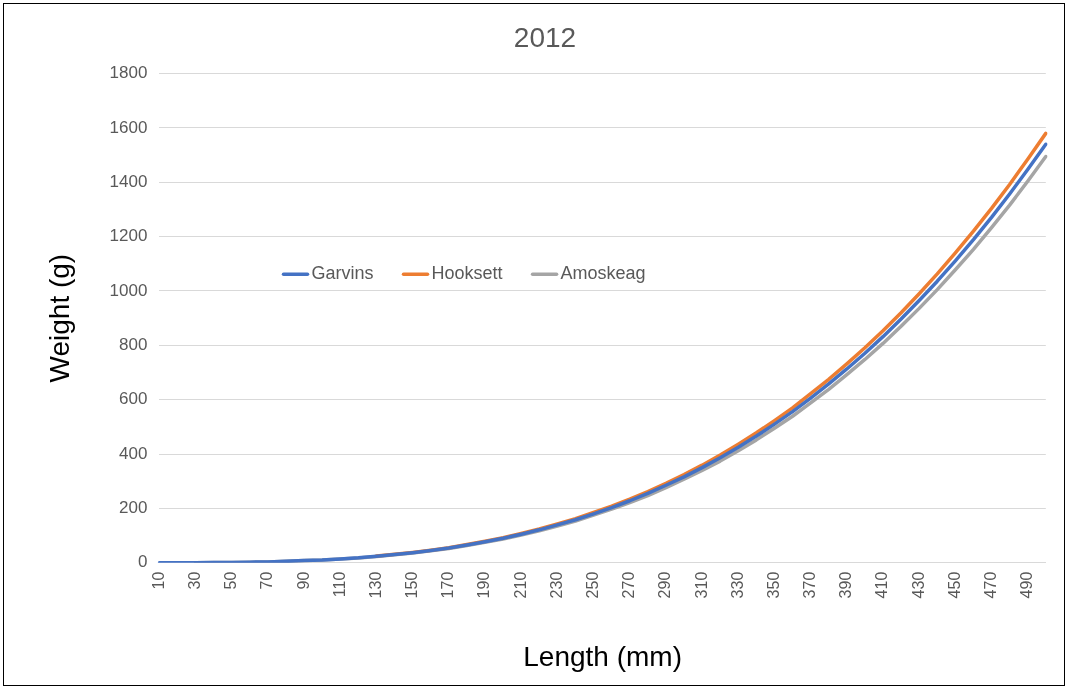  I want to click on legend-label: Garvins, so click(342, 273).